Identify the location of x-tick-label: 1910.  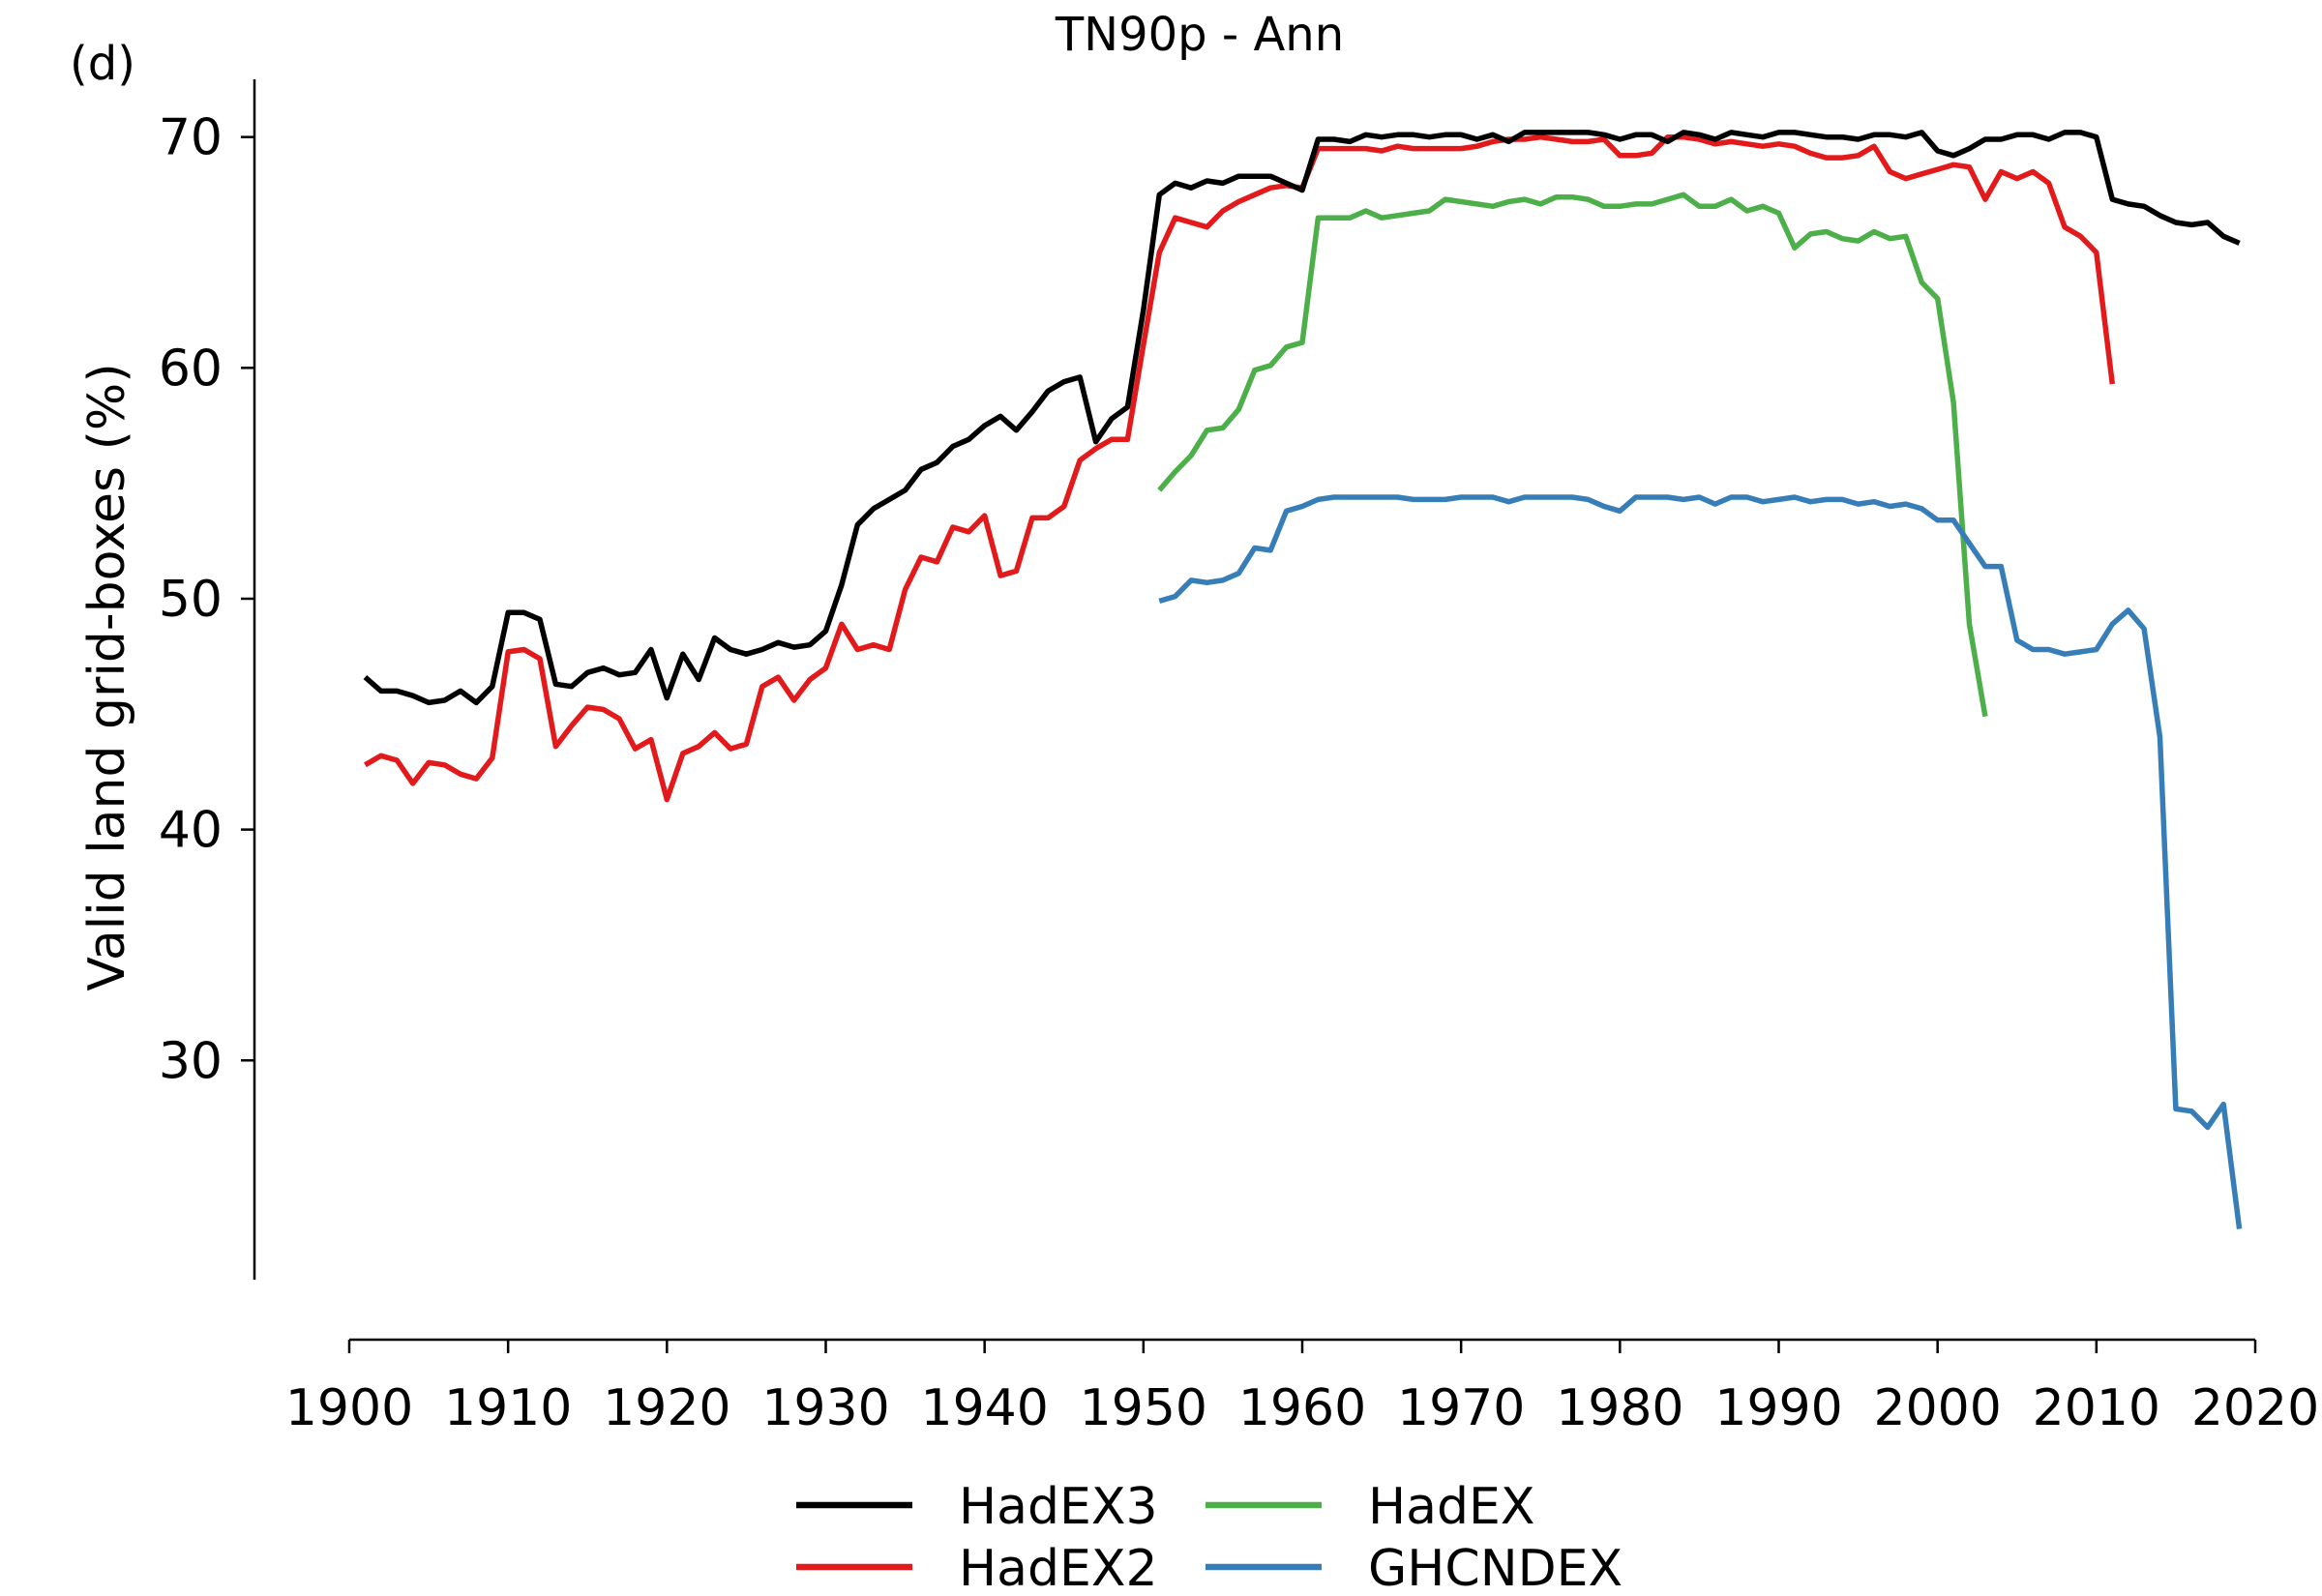
(508, 1408).